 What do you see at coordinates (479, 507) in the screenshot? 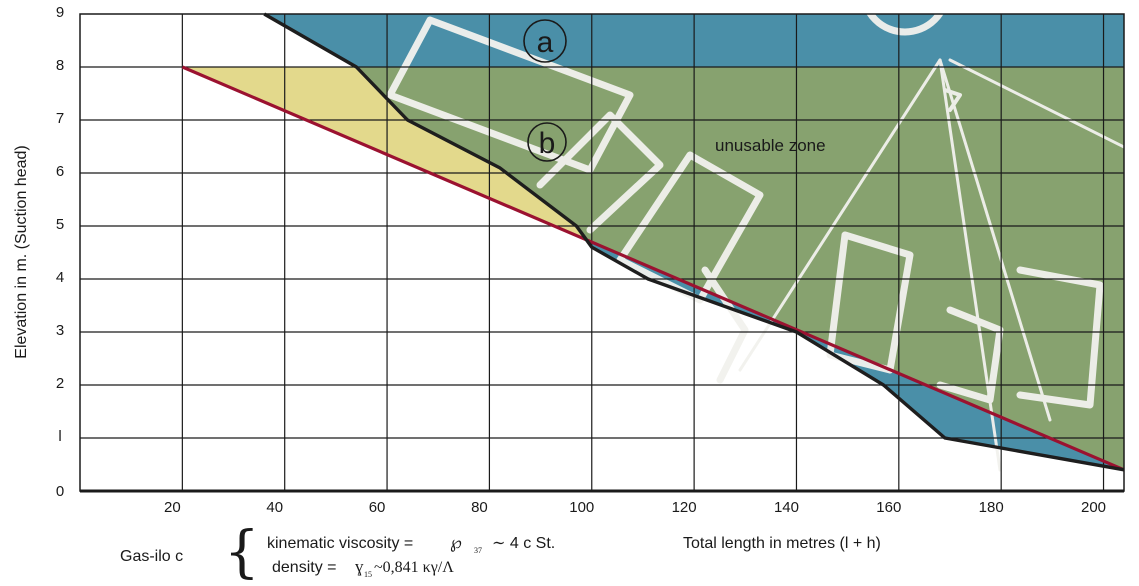
I see `x-tick-label: 80` at bounding box center [479, 507].